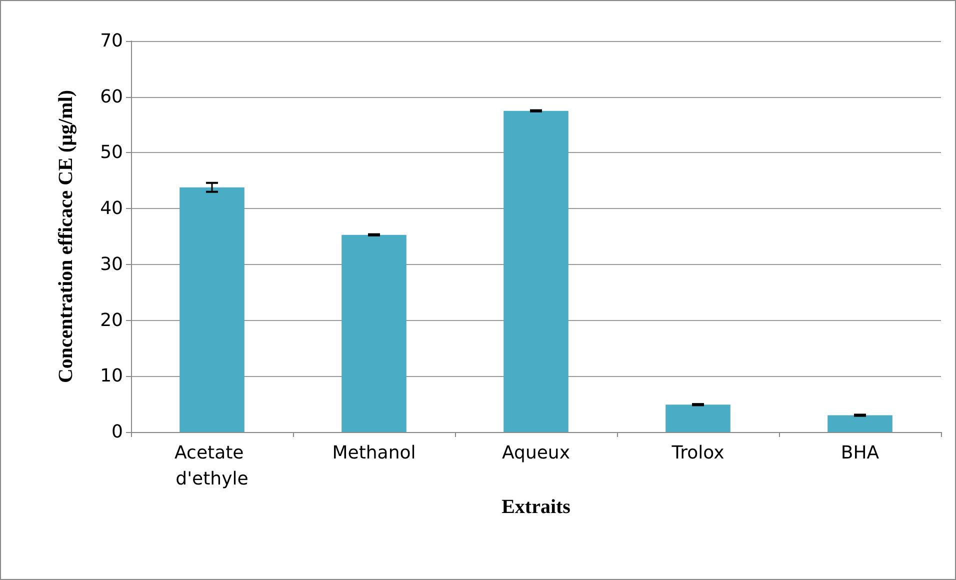  Describe the element at coordinates (66, 237) in the screenshot. I see `y-axis-title: Concentration efficace CE (µg/ml)` at that location.